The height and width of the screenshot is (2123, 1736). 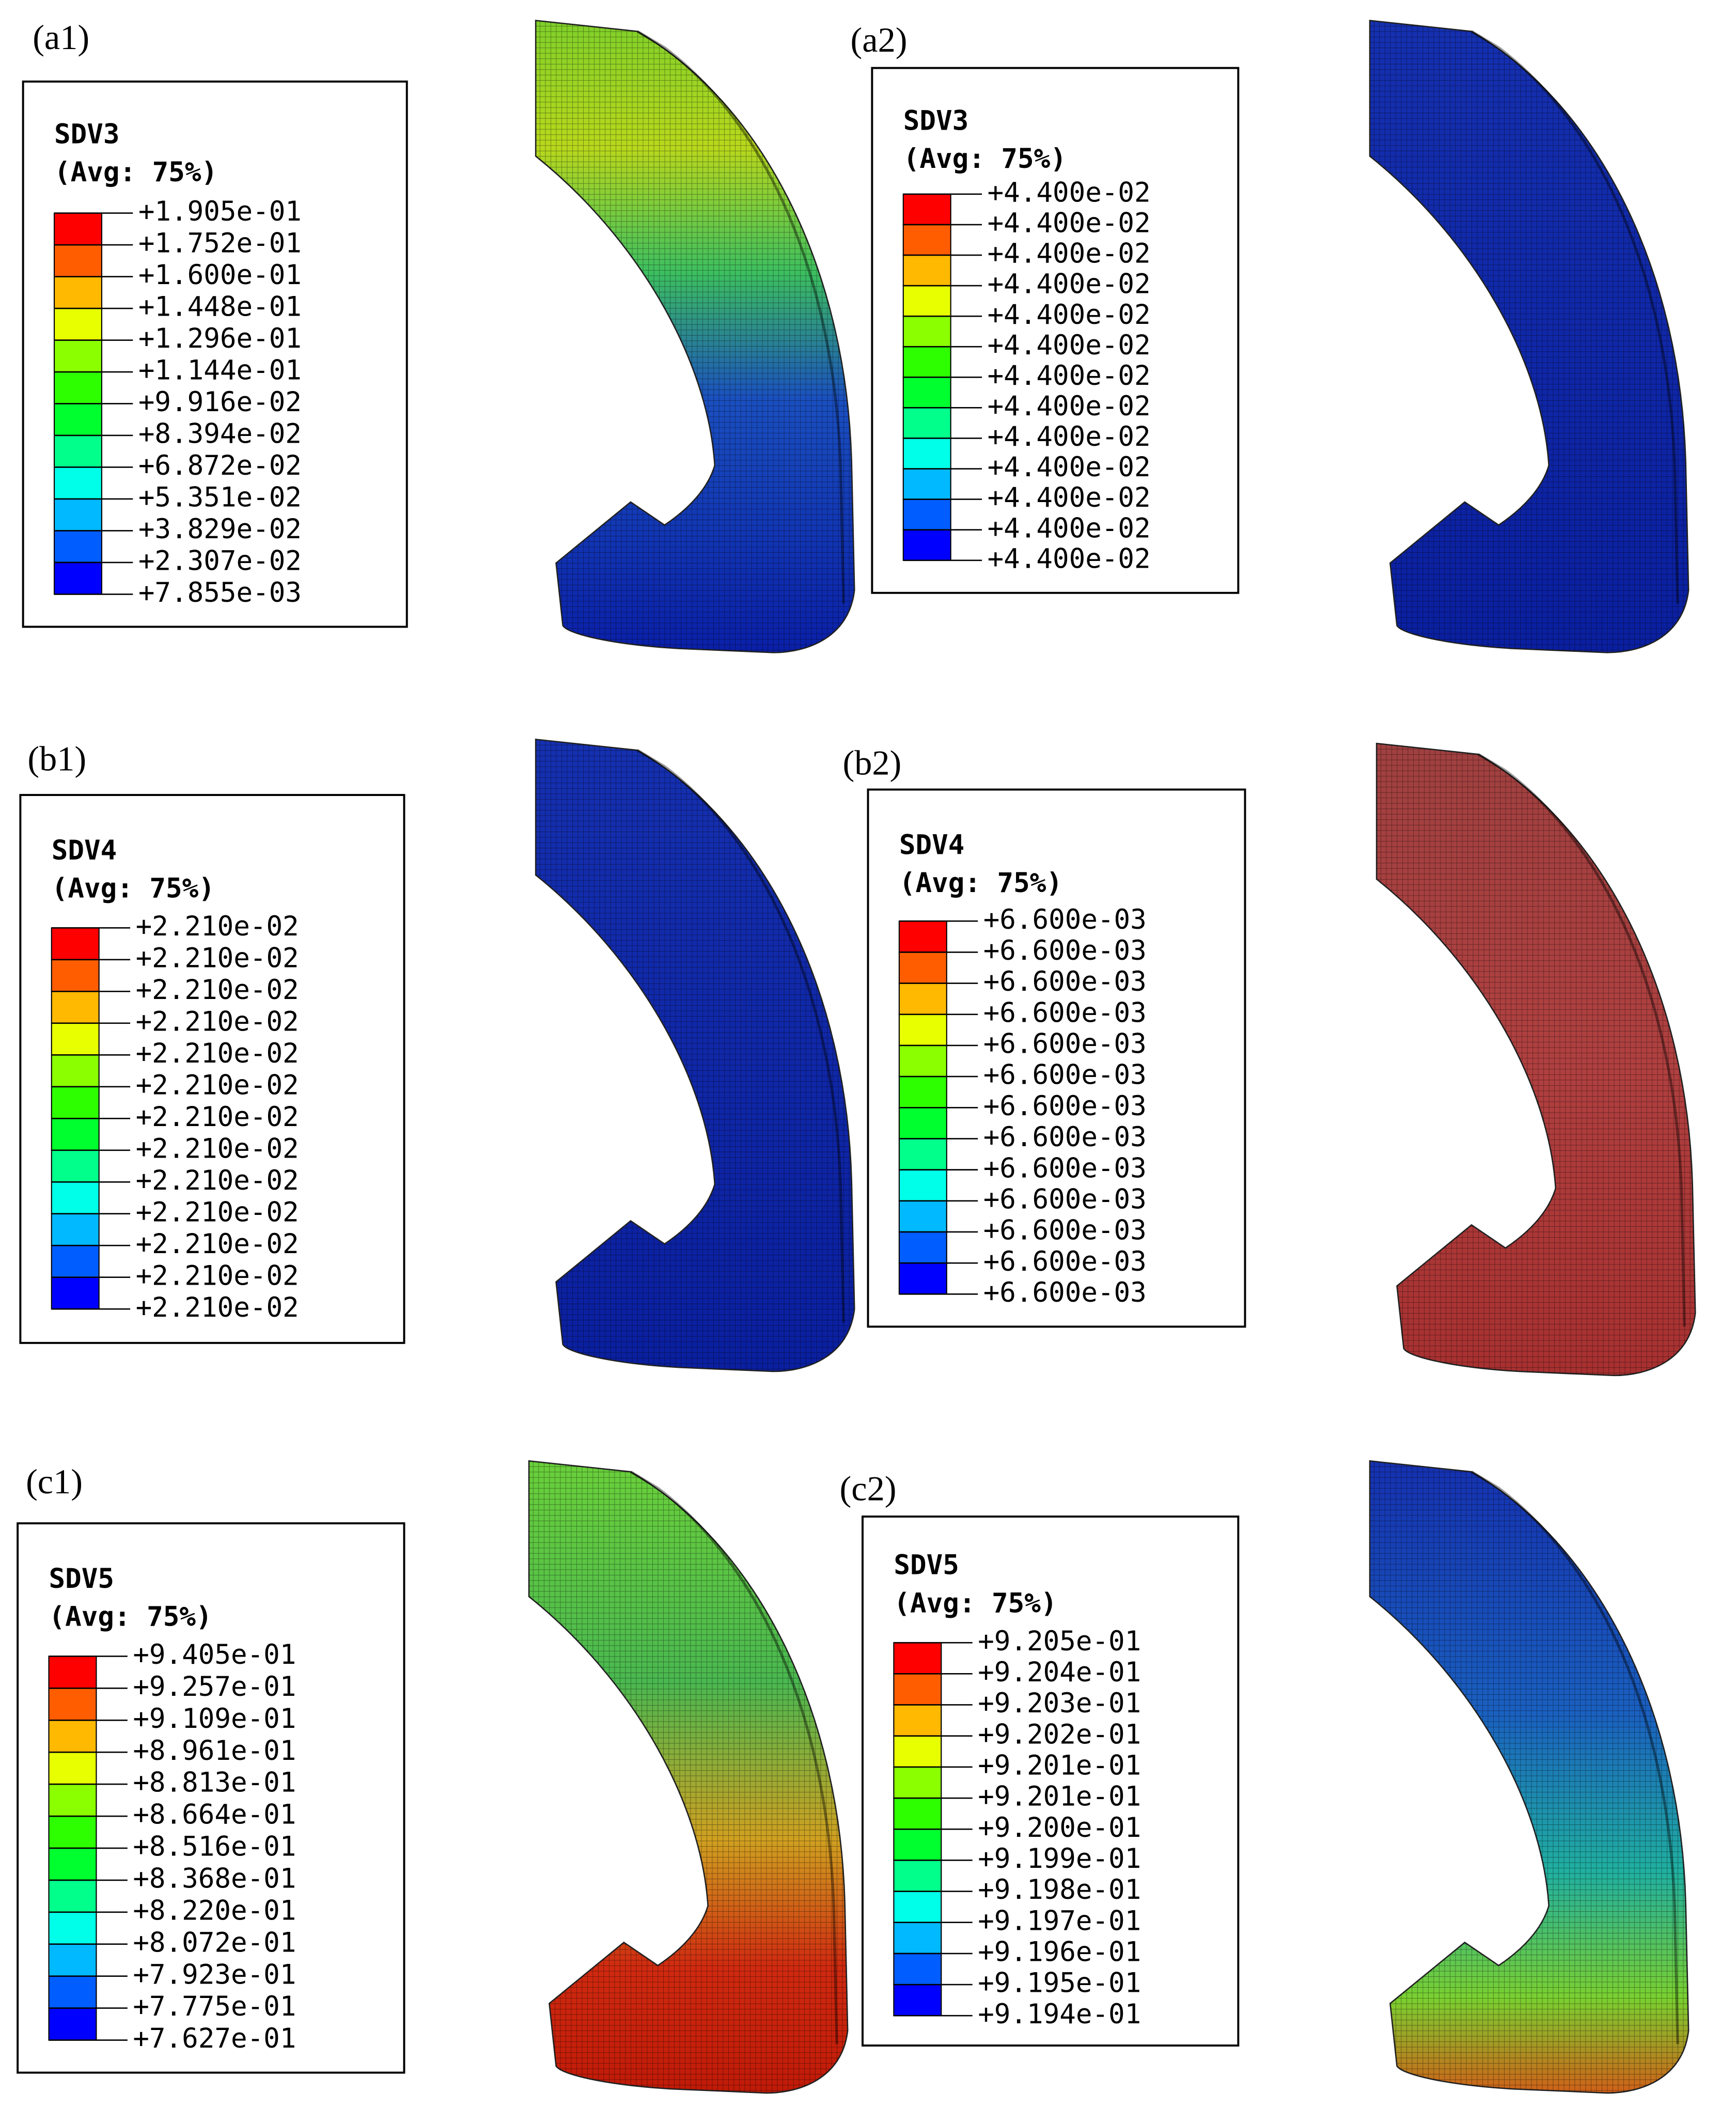 What do you see at coordinates (220, 211) in the screenshot?
I see `legend-value: +1.905e-01` at bounding box center [220, 211].